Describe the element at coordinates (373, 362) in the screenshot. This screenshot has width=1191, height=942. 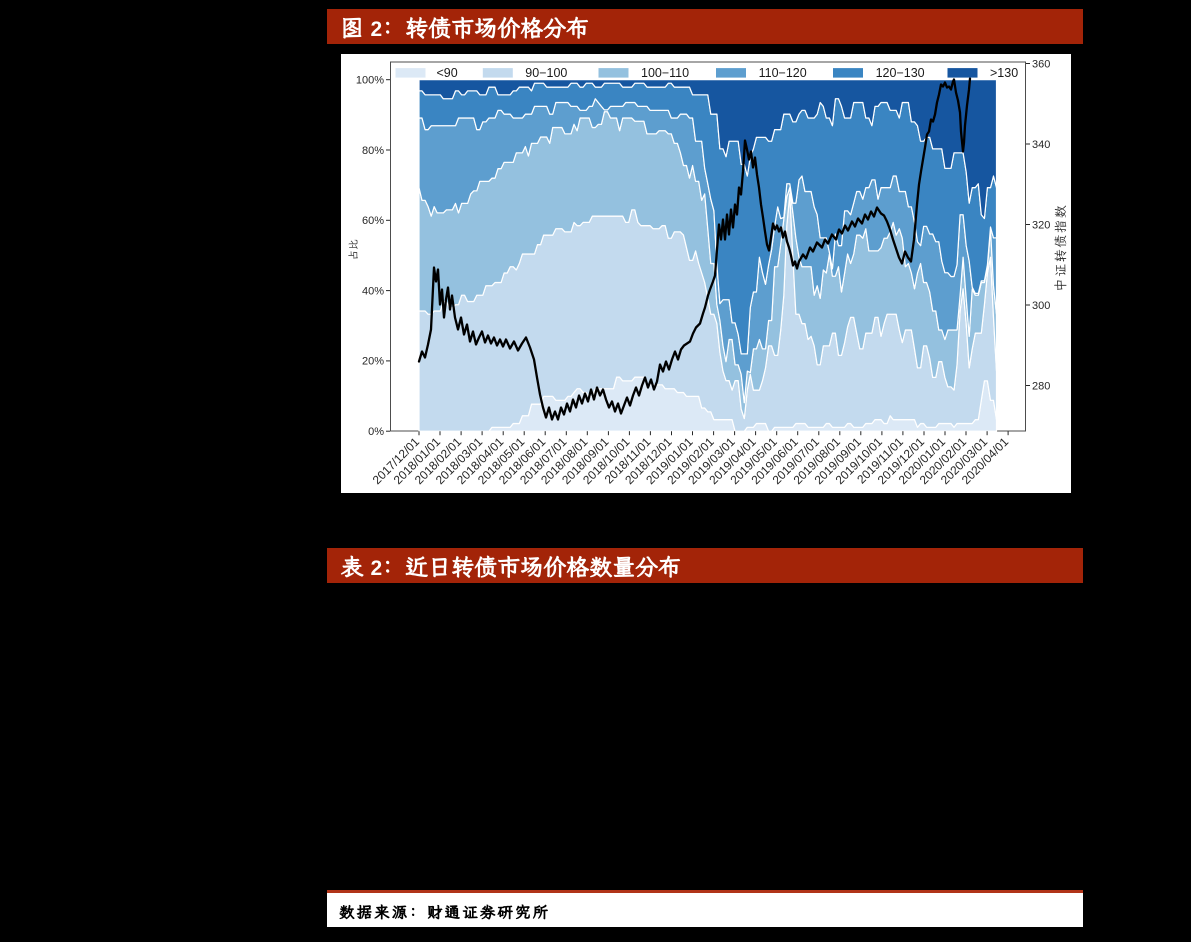
I see `svg-text: 20%` at that location.